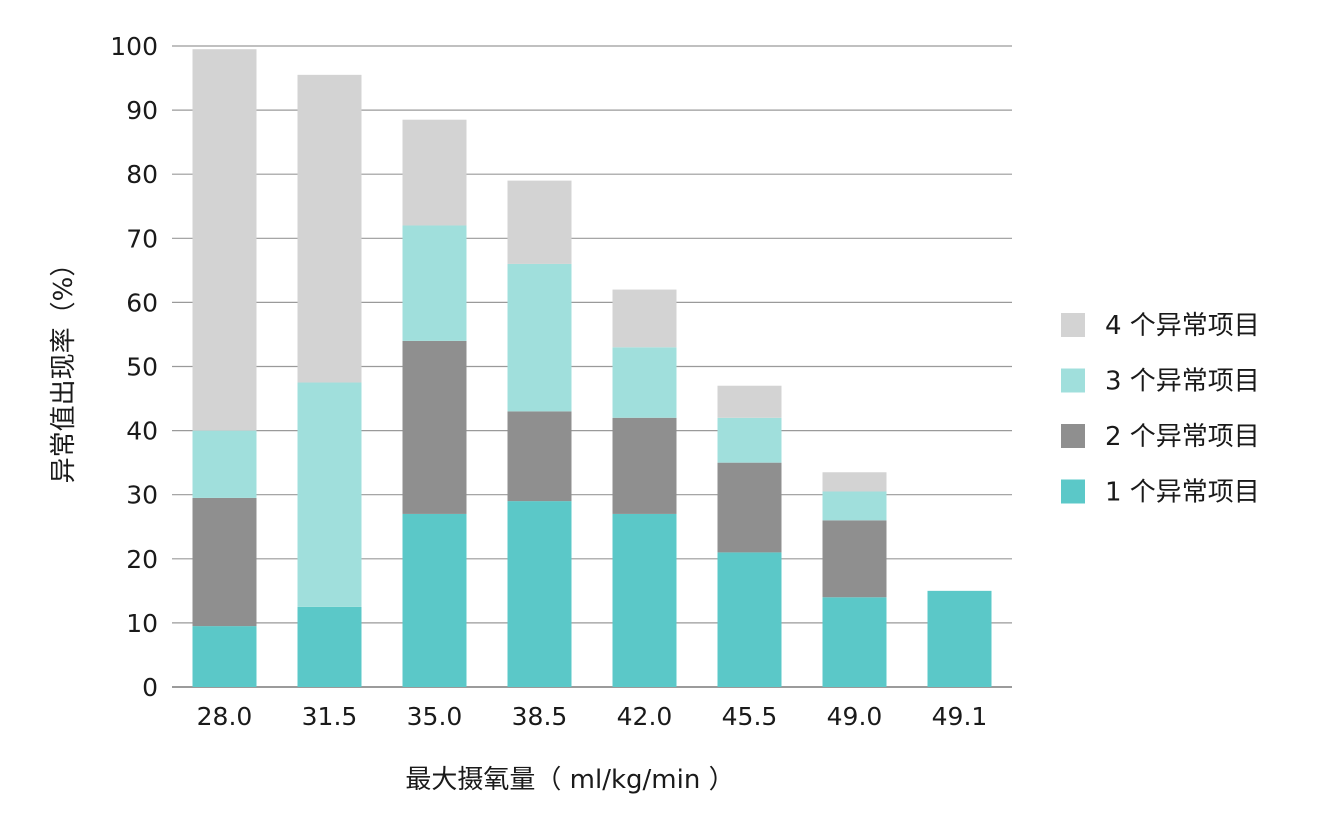  I want to click on x-tick-label: 45.5, so click(750, 716).